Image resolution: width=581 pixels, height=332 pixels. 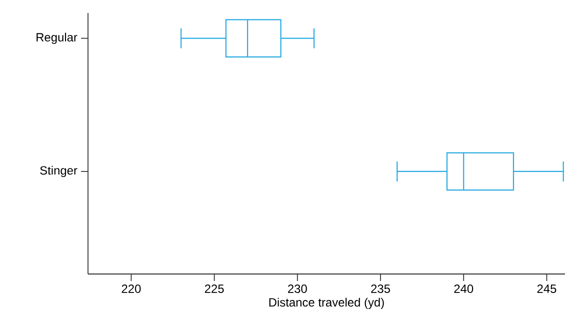 What do you see at coordinates (464, 288) in the screenshot?
I see `x-tick-label: 240` at bounding box center [464, 288].